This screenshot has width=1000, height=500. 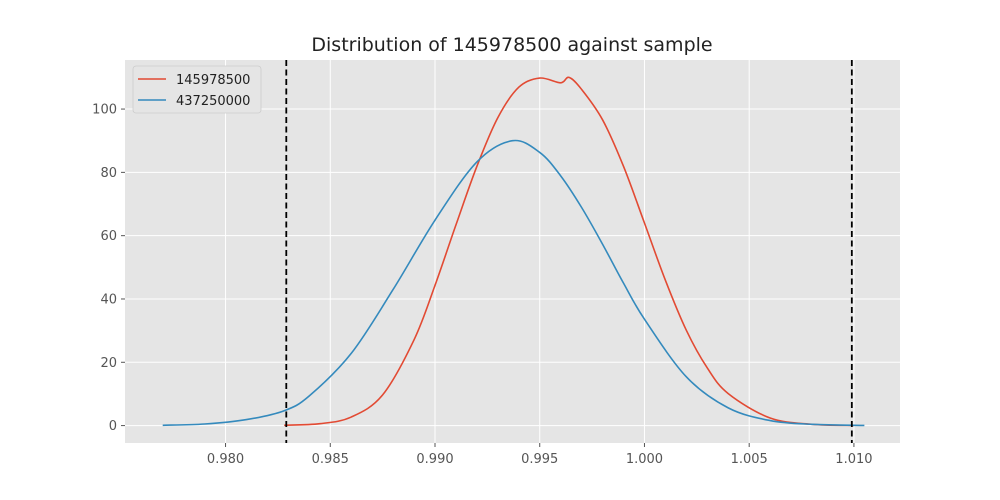 What do you see at coordinates (108, 173) in the screenshot?
I see `y-tick-label: 80` at bounding box center [108, 173].